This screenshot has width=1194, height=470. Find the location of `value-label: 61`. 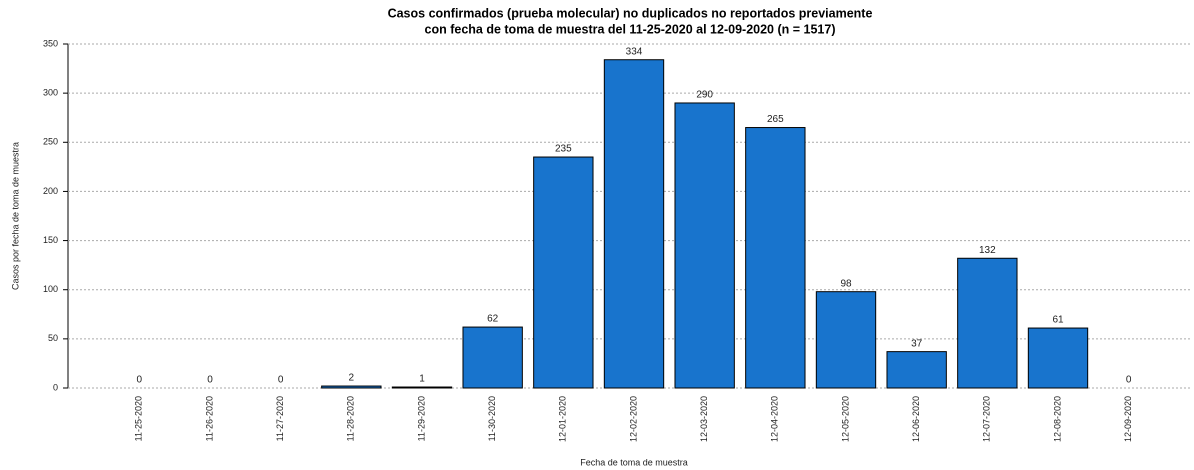

value-label: 61 is located at coordinates (1058, 320).